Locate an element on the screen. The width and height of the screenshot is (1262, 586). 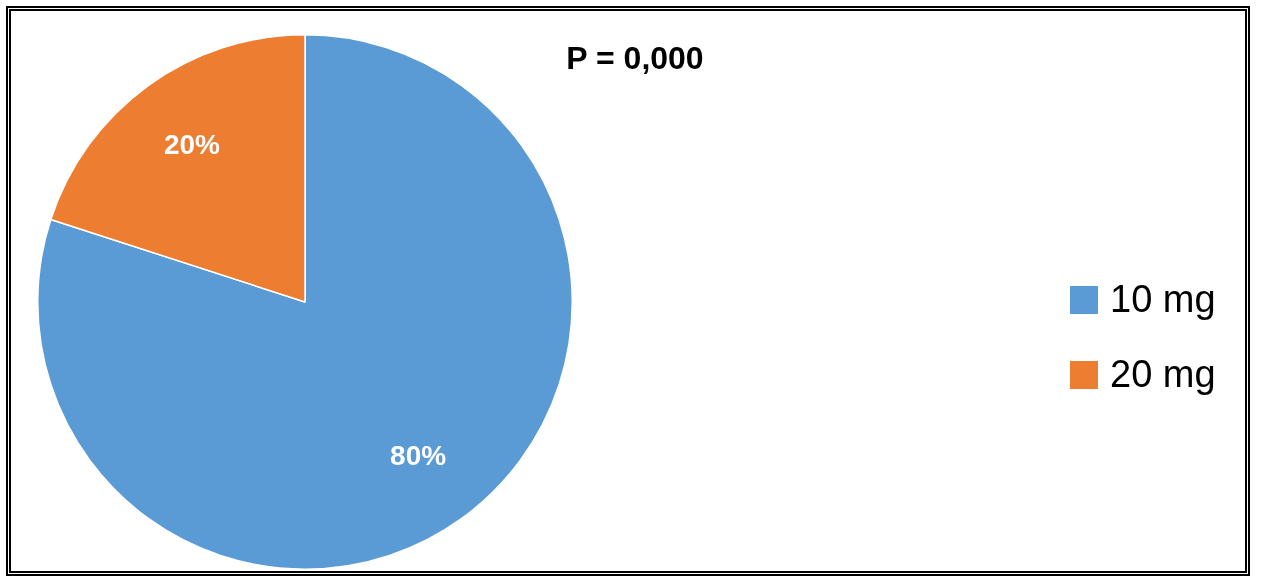
data-label: 20% is located at coordinates (192, 145).